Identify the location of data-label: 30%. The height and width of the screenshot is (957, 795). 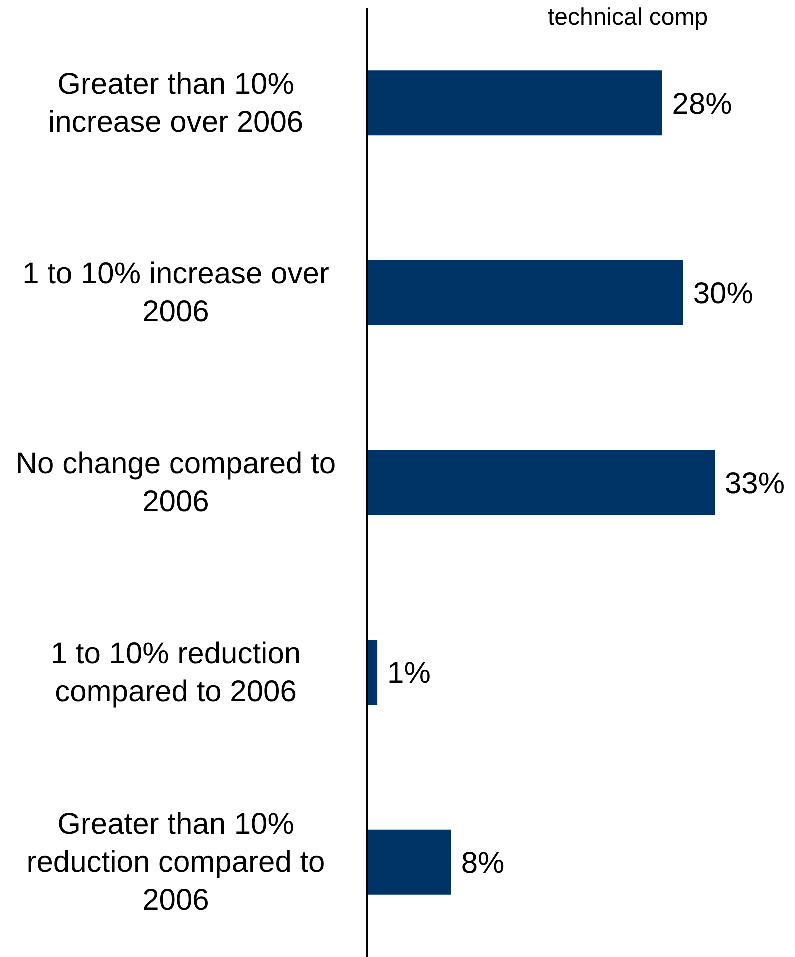
(723, 294).